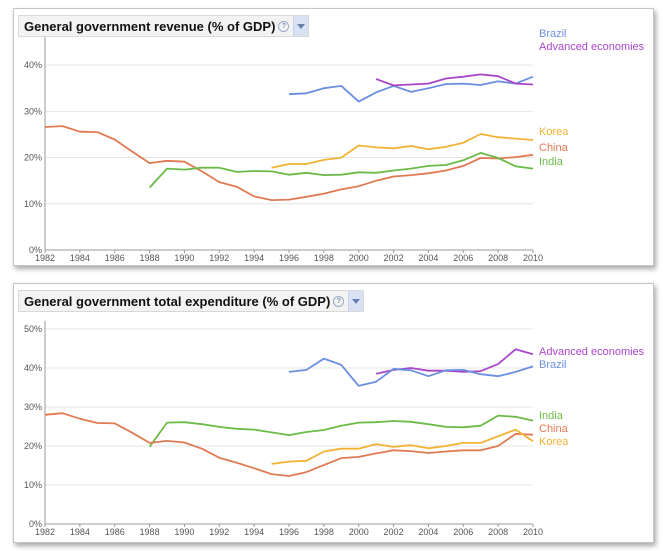  What do you see at coordinates (33, 329) in the screenshot?
I see `y-tick-label: 50%` at bounding box center [33, 329].